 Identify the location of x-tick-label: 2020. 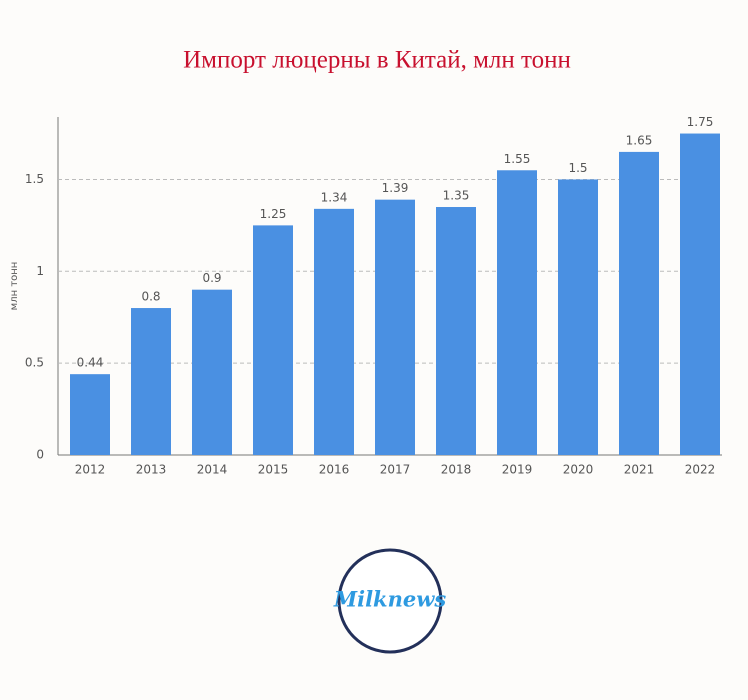
(578, 470).